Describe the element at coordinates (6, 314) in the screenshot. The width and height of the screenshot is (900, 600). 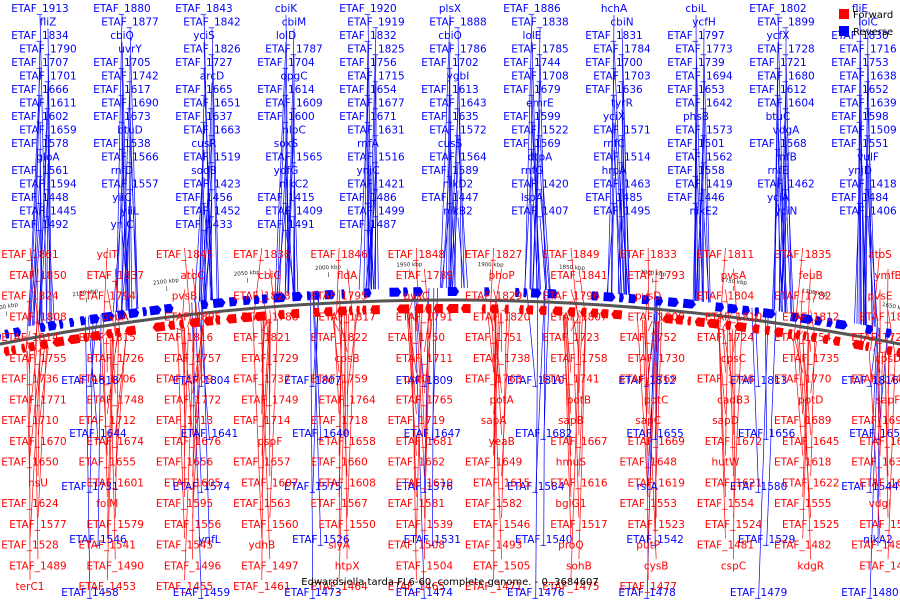
I see `axis-tick-mark` at that location.